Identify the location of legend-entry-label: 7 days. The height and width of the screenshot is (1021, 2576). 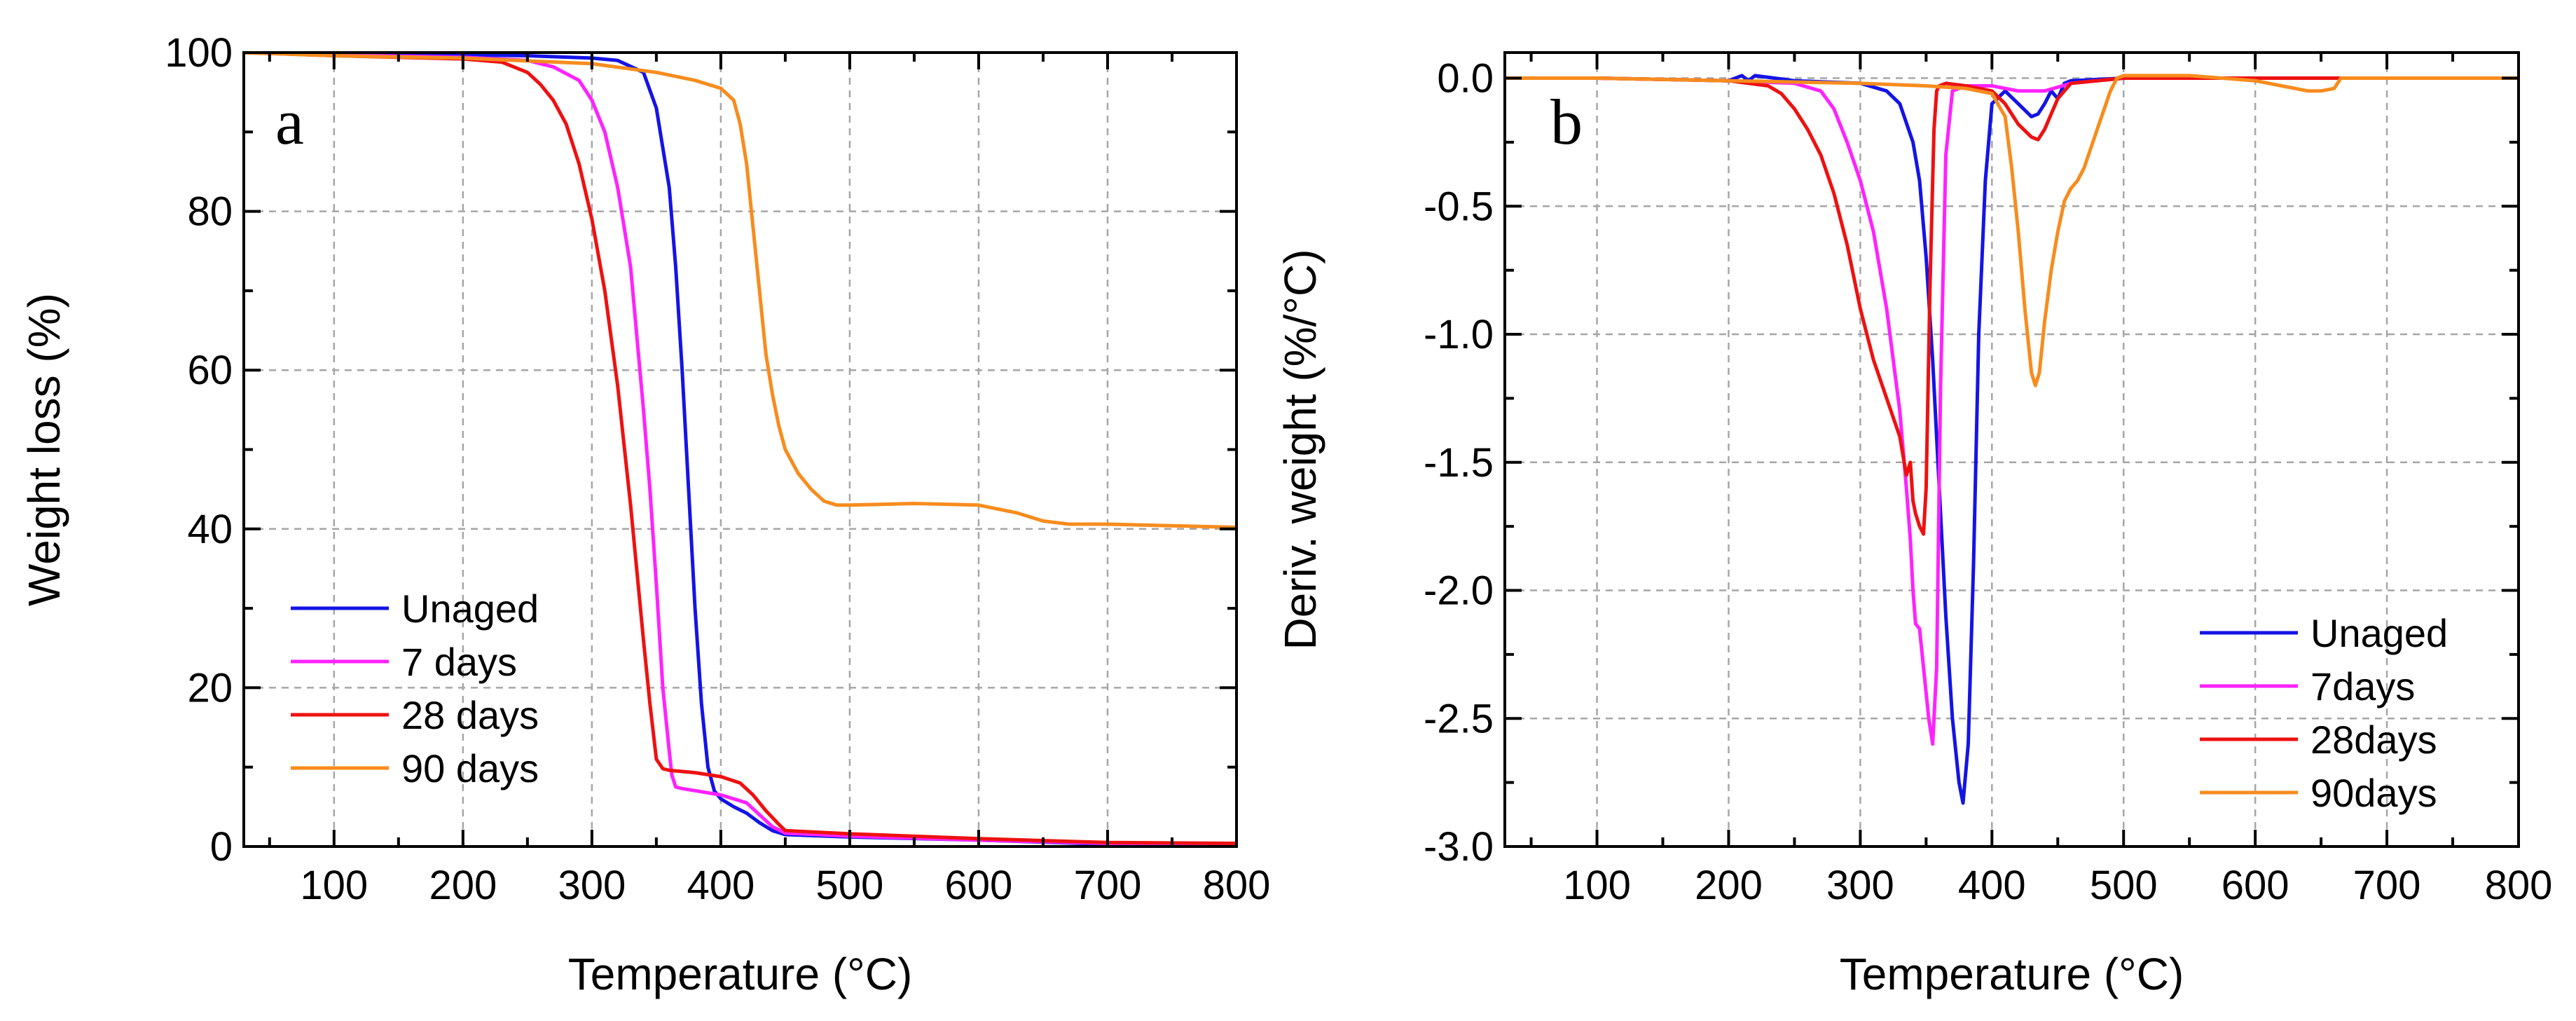
(459, 662).